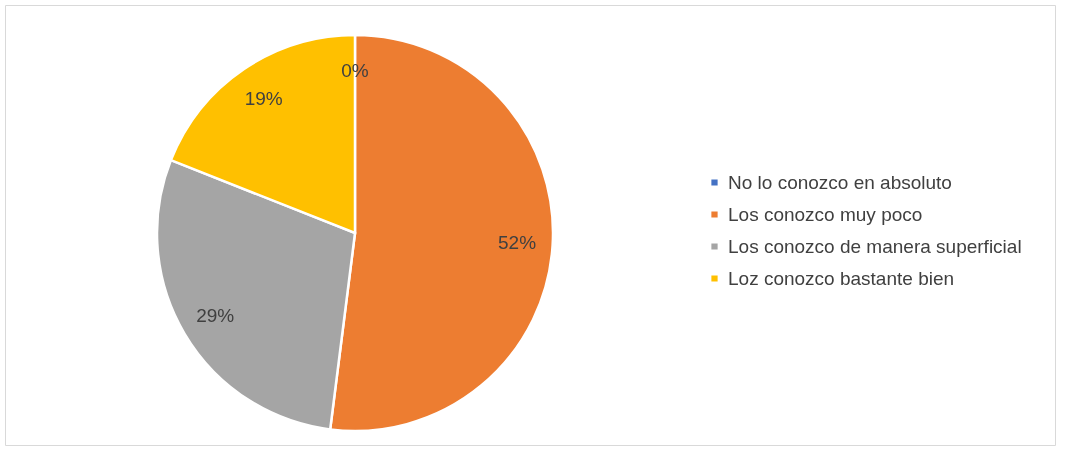  What do you see at coordinates (841, 278) in the screenshot?
I see `legend-label: Loz conozco bastante bien` at bounding box center [841, 278].